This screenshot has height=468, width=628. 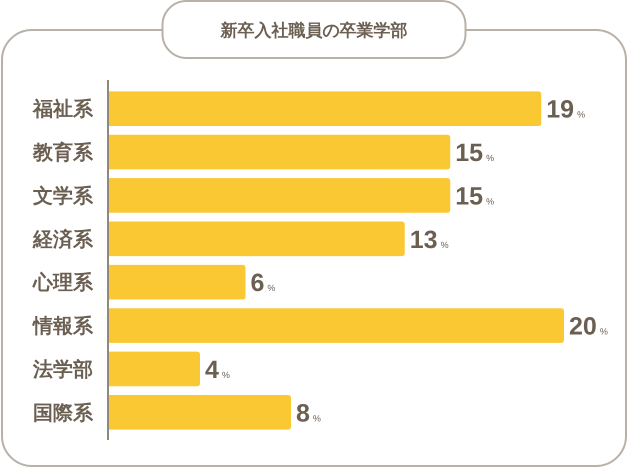 I want to click on chart-title: 新卒入社職員の卒業学部, so click(x=314, y=30).